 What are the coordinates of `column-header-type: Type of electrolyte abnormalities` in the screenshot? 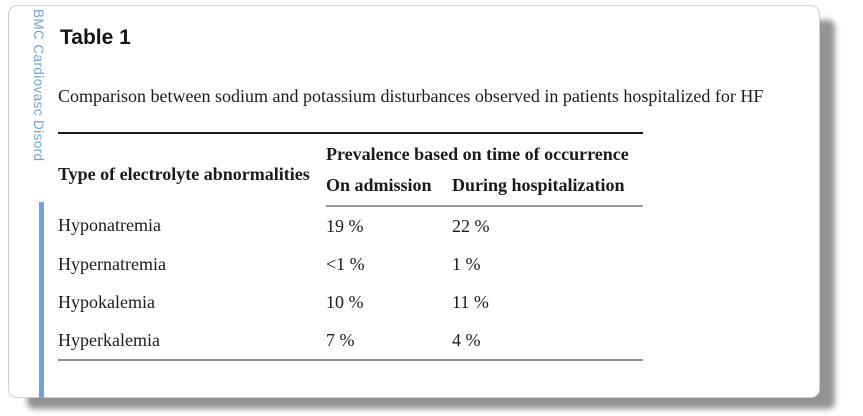 It's located at (192, 169).